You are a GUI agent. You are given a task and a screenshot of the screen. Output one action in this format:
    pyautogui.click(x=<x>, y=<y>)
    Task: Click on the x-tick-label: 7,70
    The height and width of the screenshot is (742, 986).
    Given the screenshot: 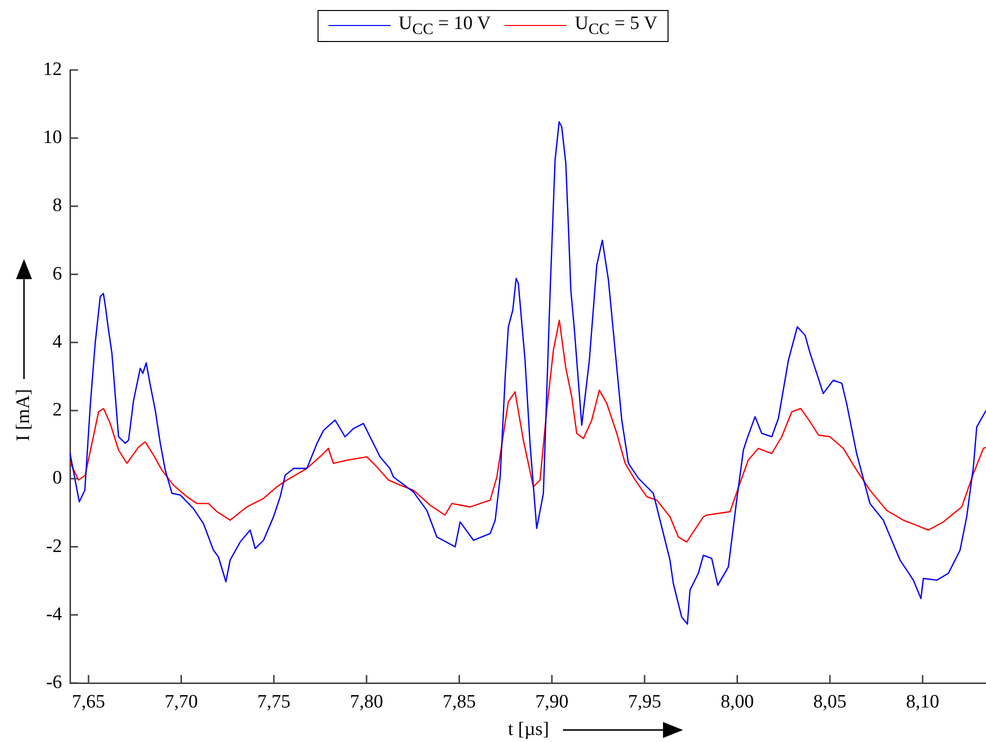 What is the action you would take?
    pyautogui.click(x=181, y=701)
    